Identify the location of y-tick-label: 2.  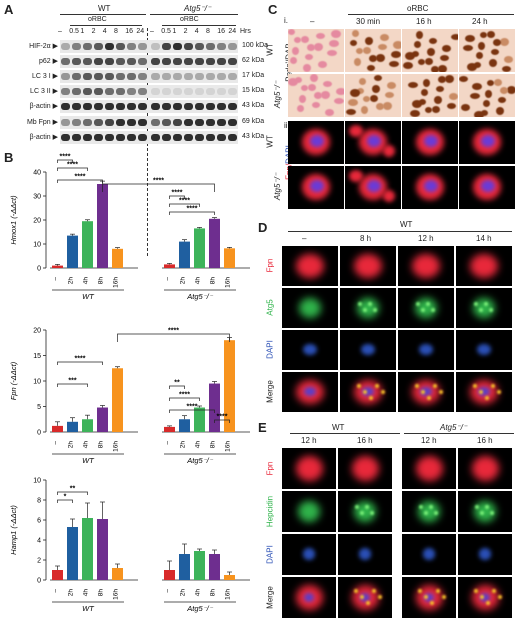
(39, 561).